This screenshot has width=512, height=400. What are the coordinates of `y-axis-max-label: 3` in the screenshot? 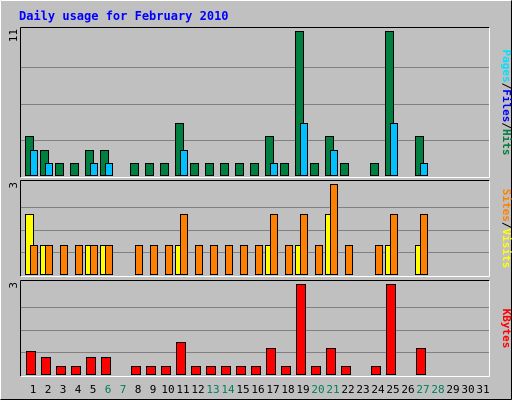 It's located at (13, 285).